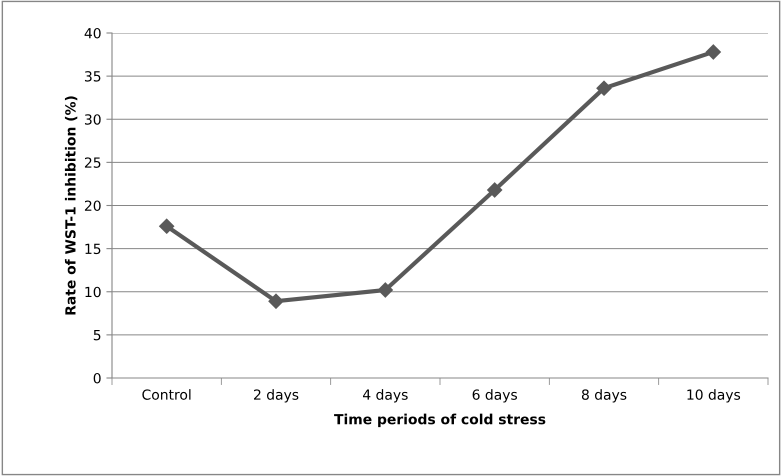 Image resolution: width=782 pixels, height=476 pixels. What do you see at coordinates (440, 421) in the screenshot?
I see `x-axis-title: Time periods of cold stress` at bounding box center [440, 421].